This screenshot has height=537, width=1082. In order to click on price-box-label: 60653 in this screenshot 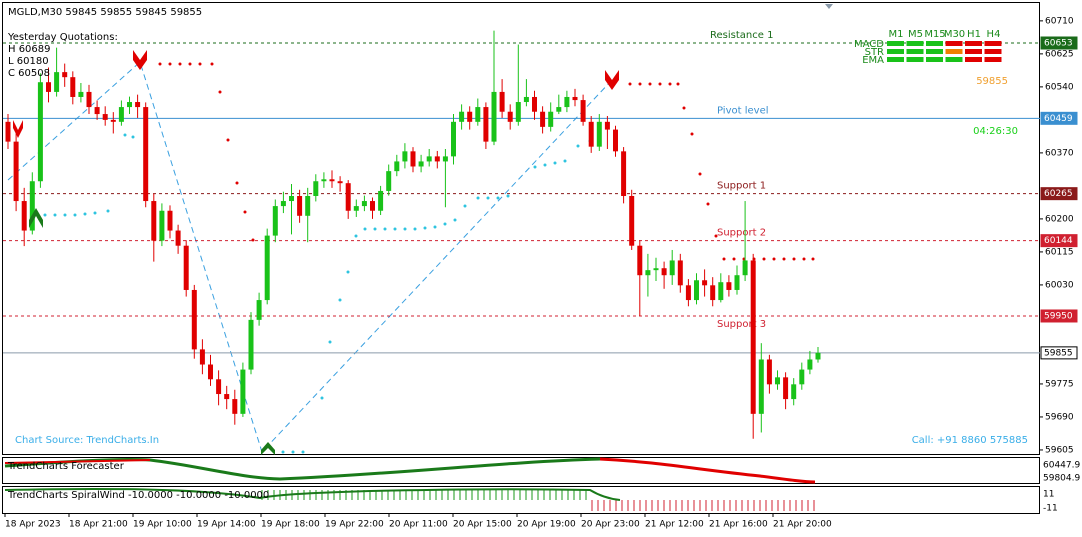, I will do `click(1058, 43)`.